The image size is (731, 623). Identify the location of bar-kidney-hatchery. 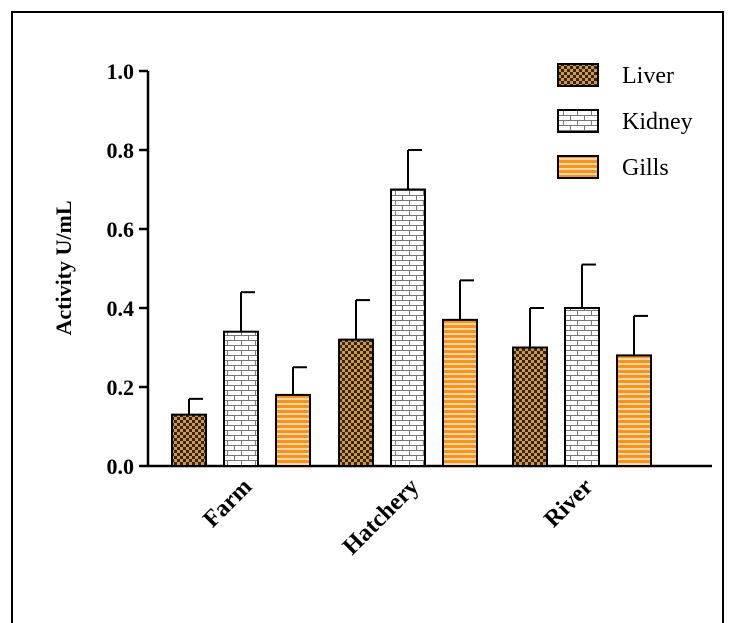
(408, 327).